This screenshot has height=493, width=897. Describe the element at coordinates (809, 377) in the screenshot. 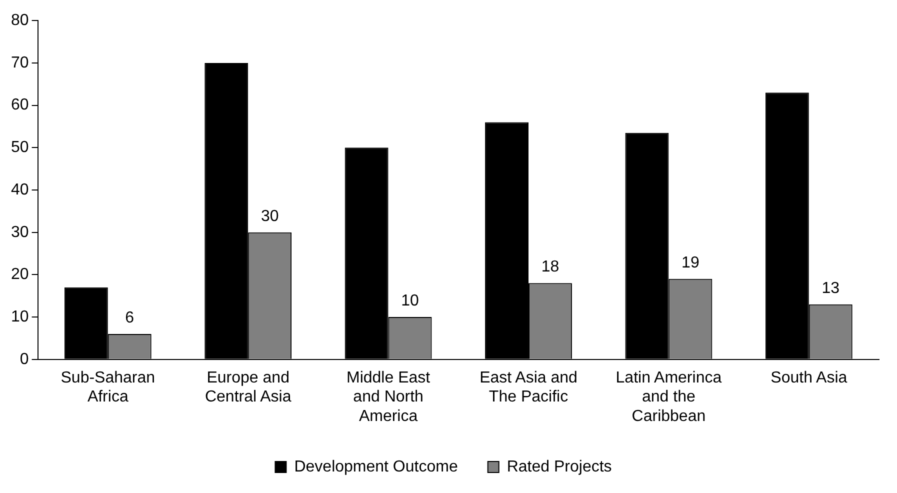

I see `x-tick-label: South Asia` at that location.